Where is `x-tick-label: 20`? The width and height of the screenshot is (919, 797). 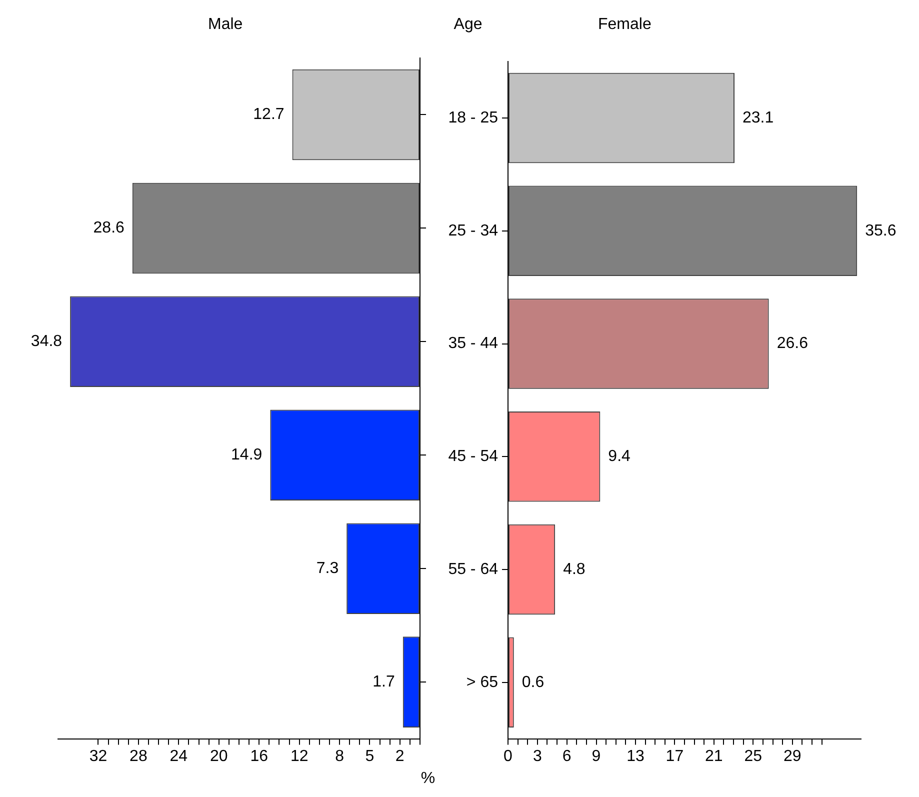 x-tick-label: 20 is located at coordinates (219, 756).